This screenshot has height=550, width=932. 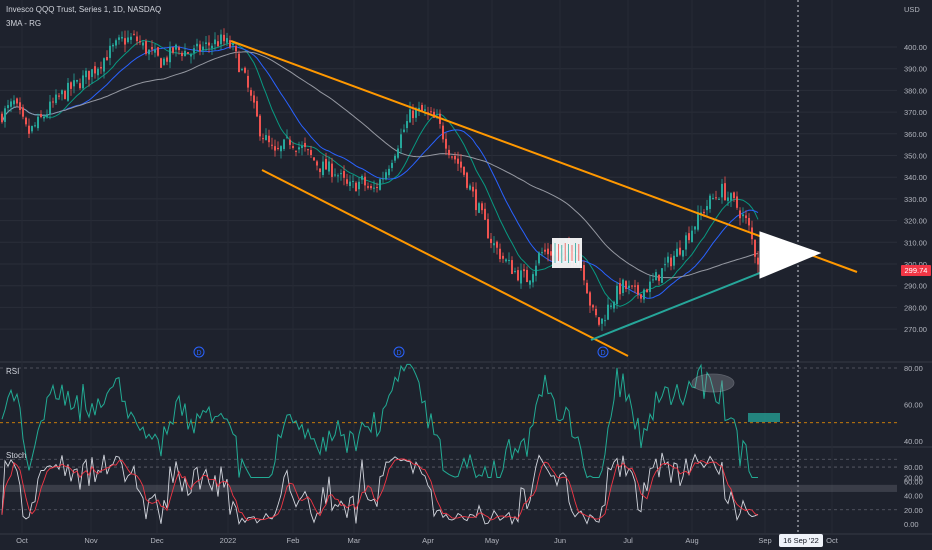 I want to click on ma-indicator-label: 3MA - RG, so click(x=24, y=23).